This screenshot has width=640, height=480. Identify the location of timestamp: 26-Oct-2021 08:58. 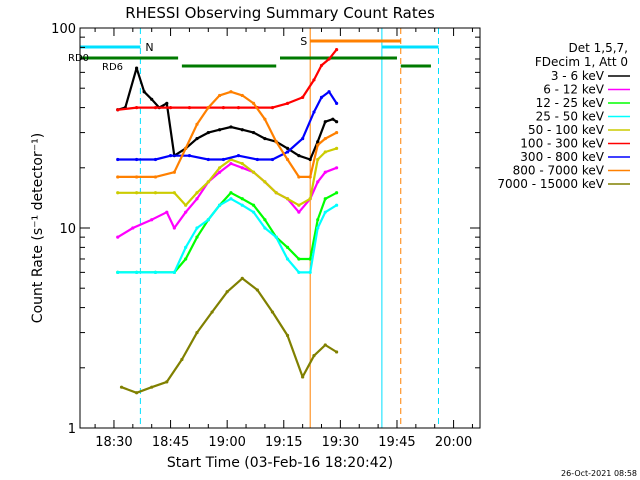
(599, 473).